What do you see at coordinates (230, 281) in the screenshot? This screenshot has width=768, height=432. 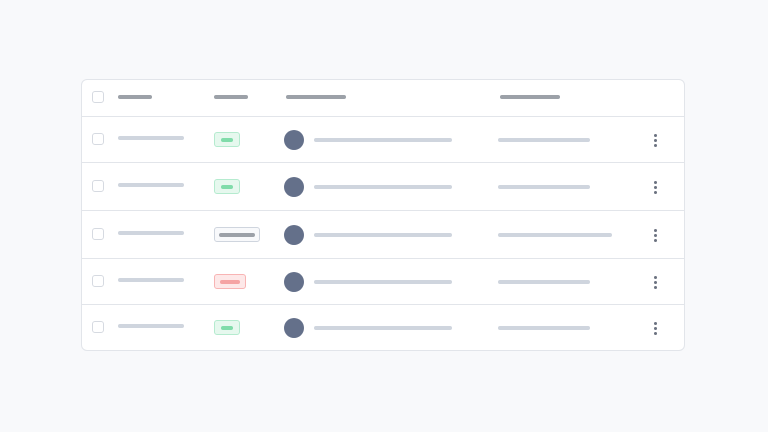 I see `status-badge-danger` at bounding box center [230, 281].